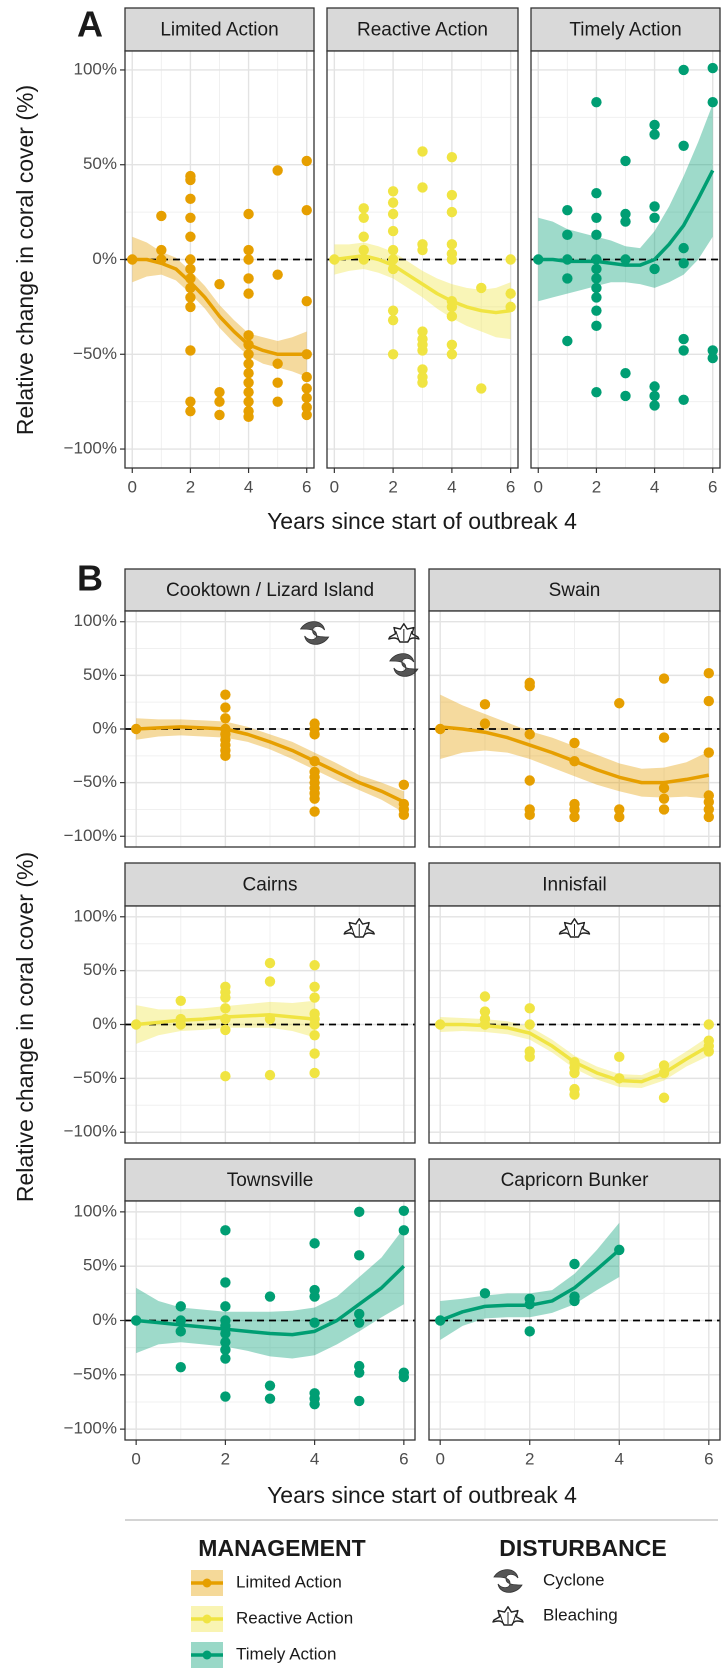 This screenshot has height=1673, width=723. What do you see at coordinates (90, 835) in the screenshot?
I see `y-tick-label: −100%` at bounding box center [90, 835].